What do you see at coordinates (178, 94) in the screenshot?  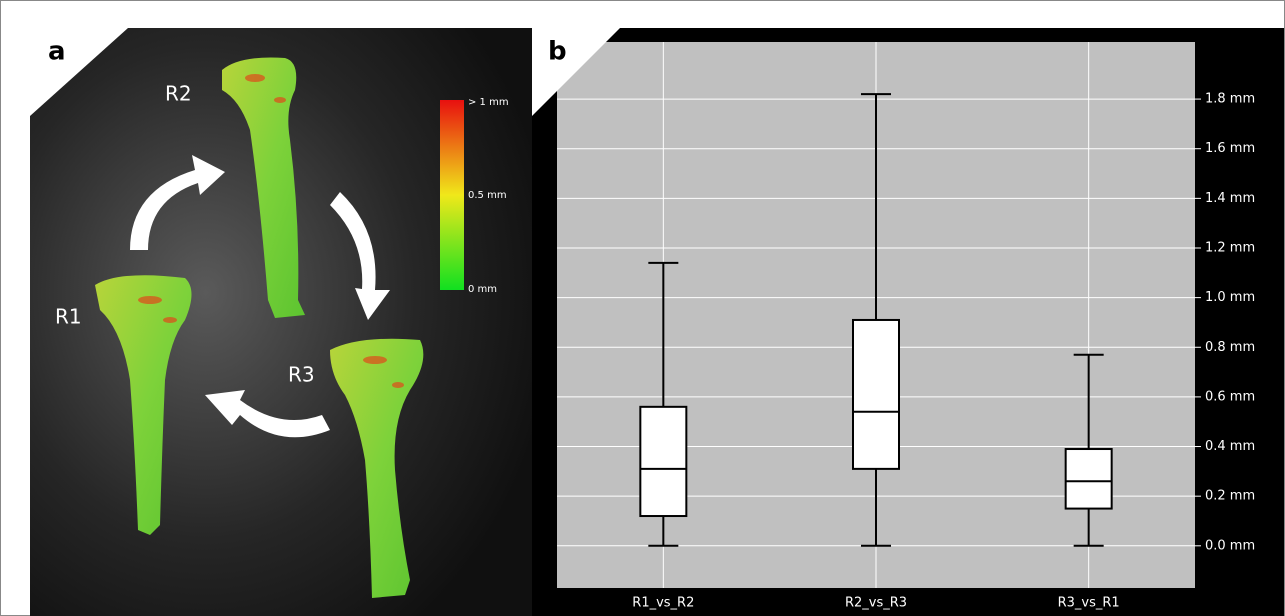 I see `view-label: R2` at bounding box center [178, 94].